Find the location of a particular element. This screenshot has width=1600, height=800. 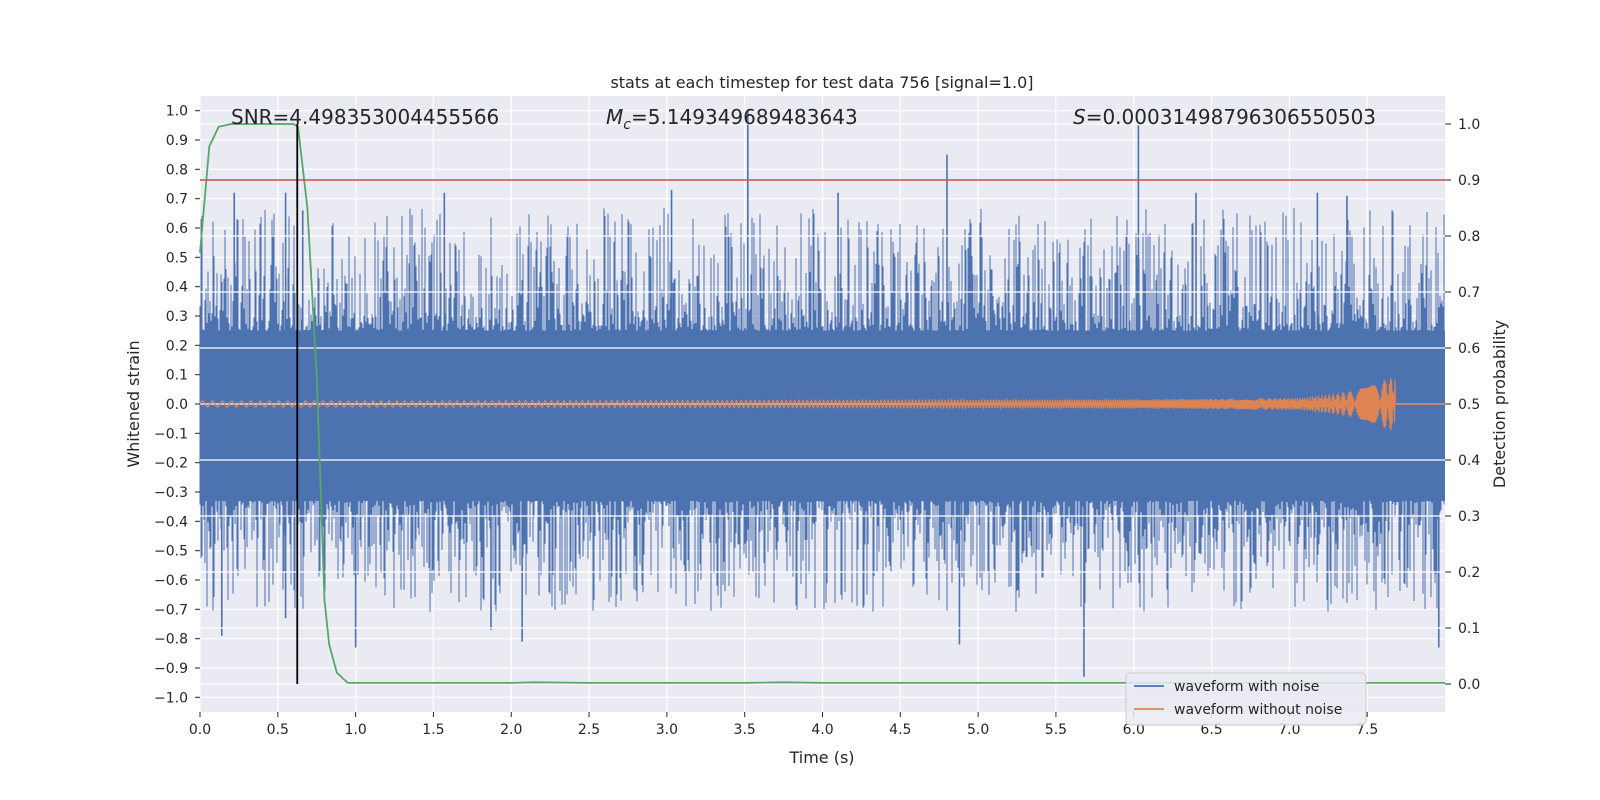

y2-tick-label-5: 0.5 is located at coordinates (1469, 405).